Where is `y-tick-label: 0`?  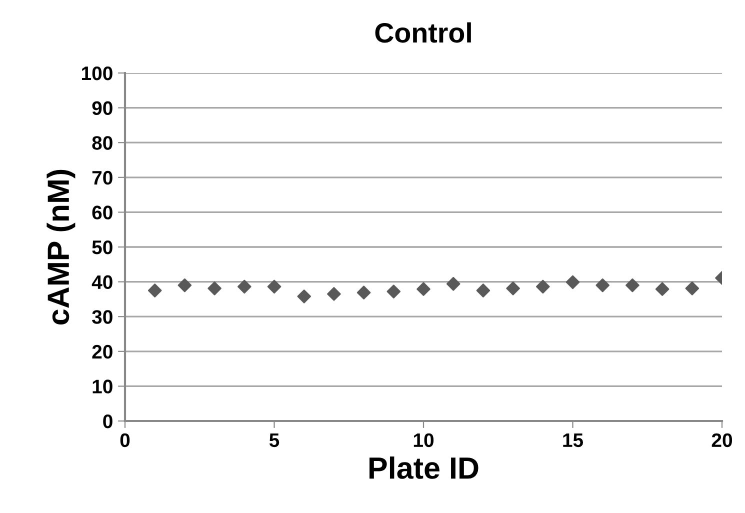
y-tick-label: 0 is located at coordinates (107, 421).